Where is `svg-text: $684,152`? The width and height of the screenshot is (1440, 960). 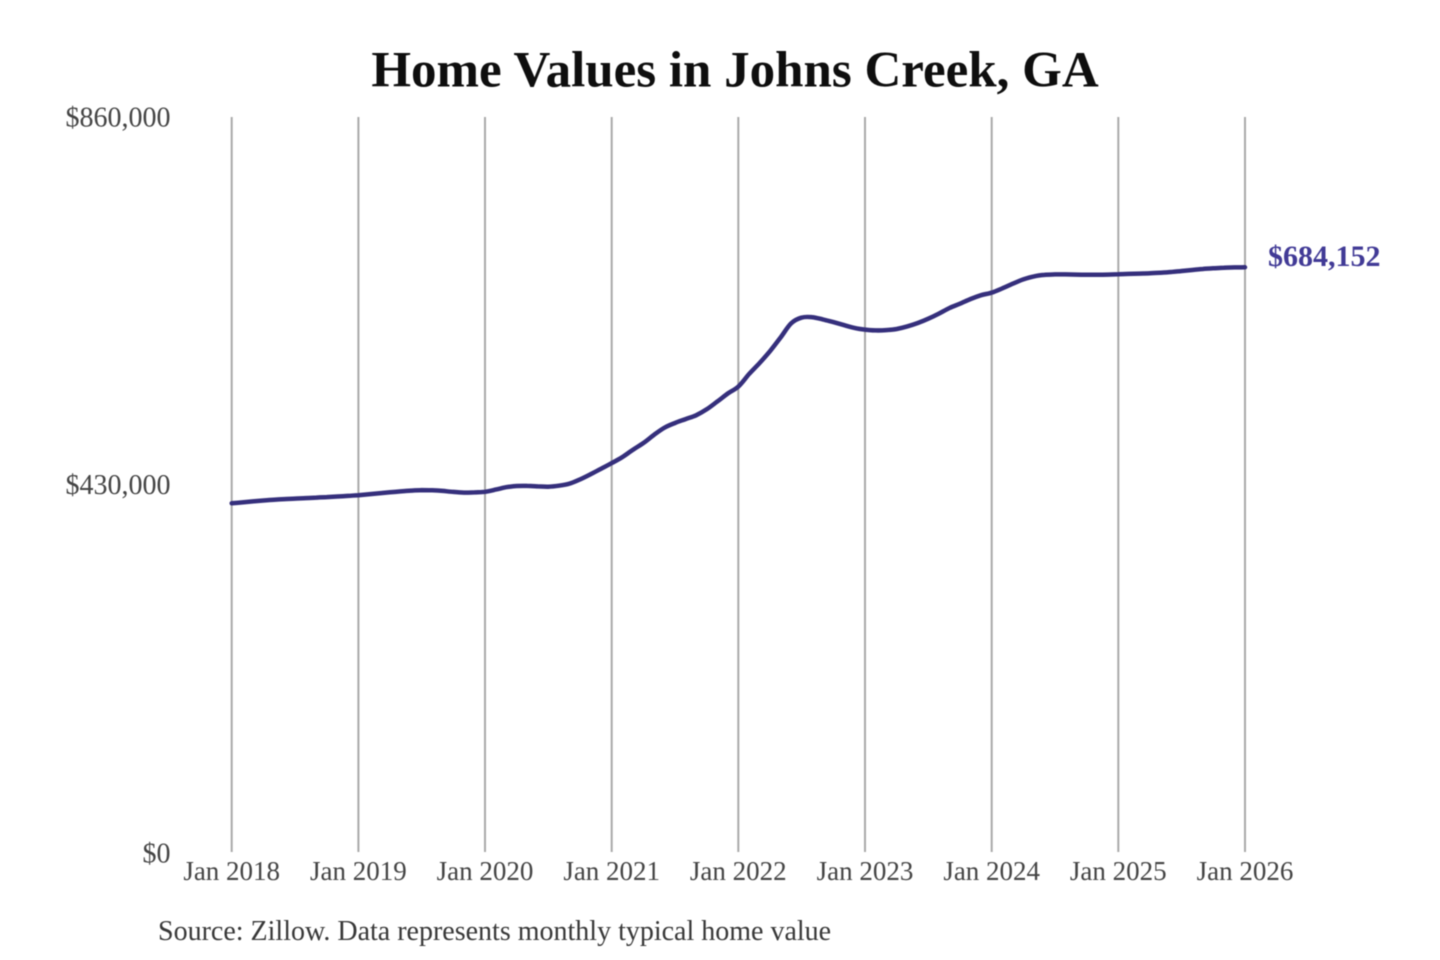 svg-text: $684,152 is located at coordinates (1324, 256).